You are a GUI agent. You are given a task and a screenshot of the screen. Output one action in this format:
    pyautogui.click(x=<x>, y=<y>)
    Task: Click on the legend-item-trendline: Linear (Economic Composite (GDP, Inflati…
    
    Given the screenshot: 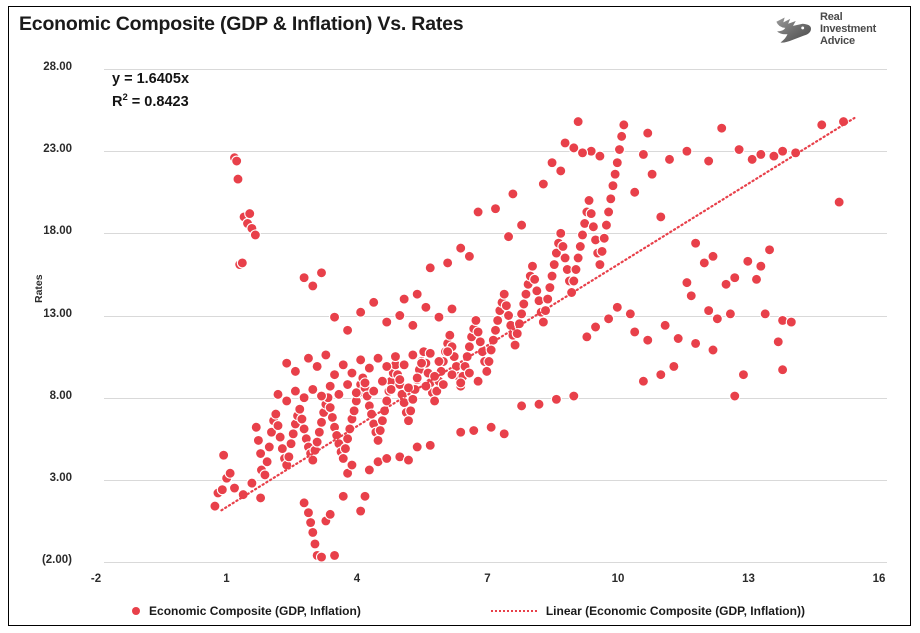 What is the action you would take?
    pyautogui.click(x=647, y=611)
    